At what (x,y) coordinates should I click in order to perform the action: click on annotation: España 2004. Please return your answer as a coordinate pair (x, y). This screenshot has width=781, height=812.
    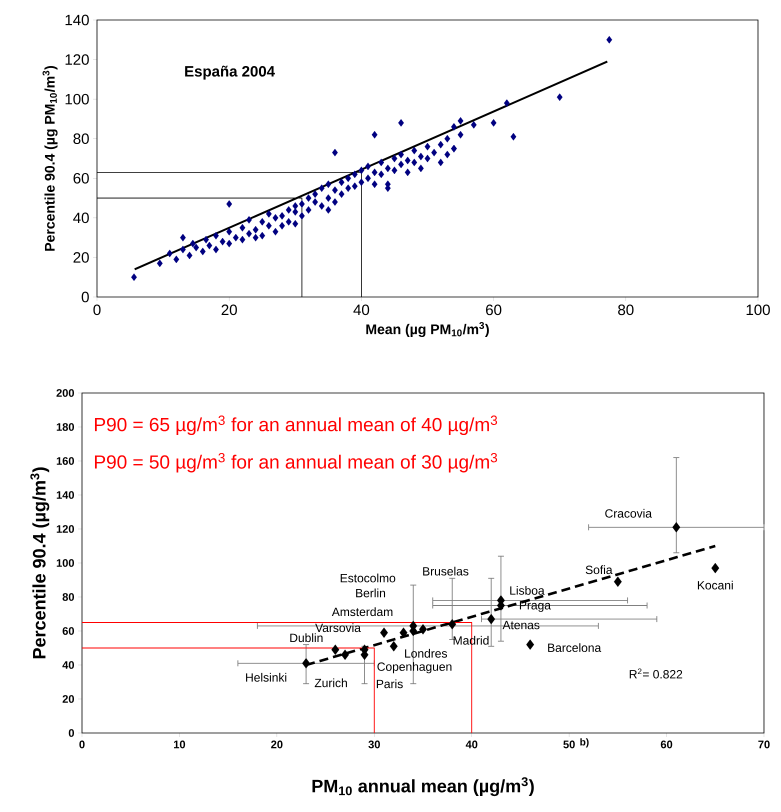
    Looking at the image, I should click on (230, 73).